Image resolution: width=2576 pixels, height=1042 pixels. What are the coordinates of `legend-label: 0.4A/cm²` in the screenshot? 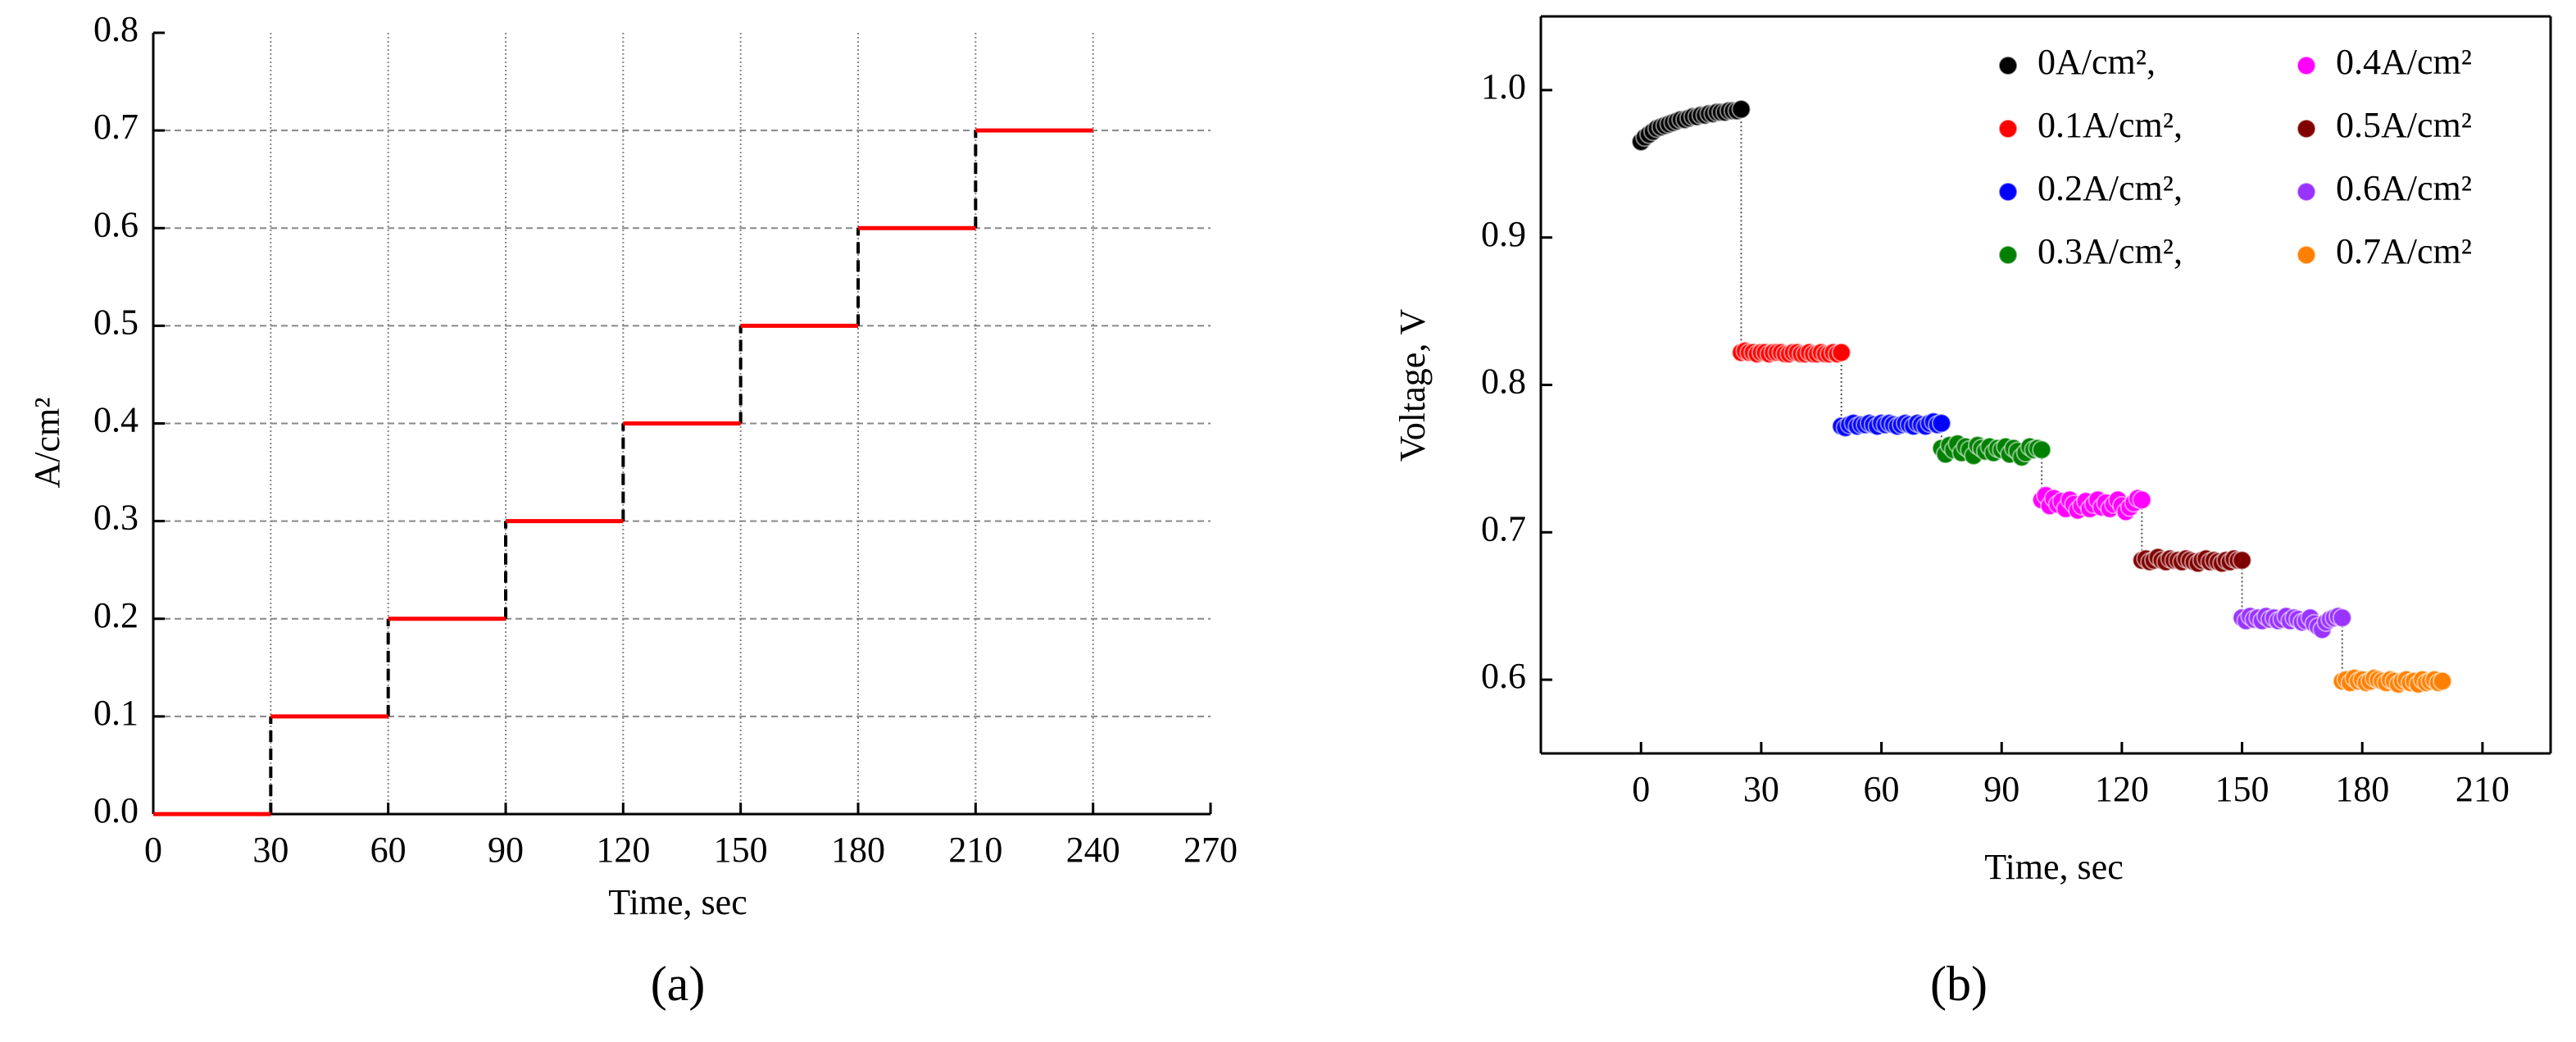 It's located at (2404, 62).